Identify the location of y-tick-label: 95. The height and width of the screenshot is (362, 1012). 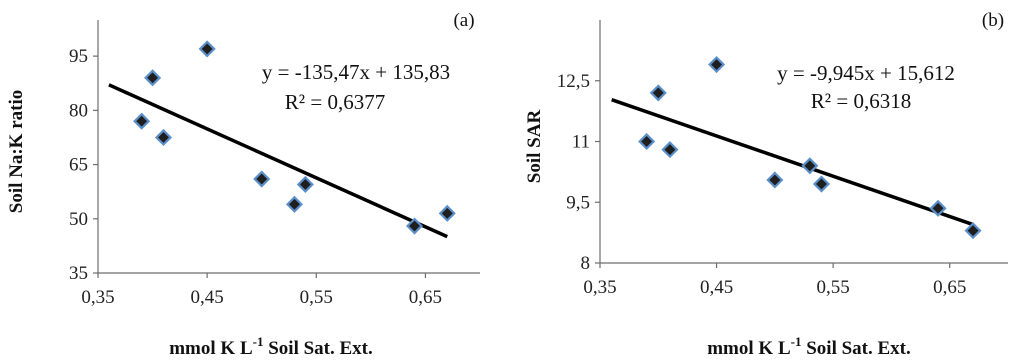
(78, 56).